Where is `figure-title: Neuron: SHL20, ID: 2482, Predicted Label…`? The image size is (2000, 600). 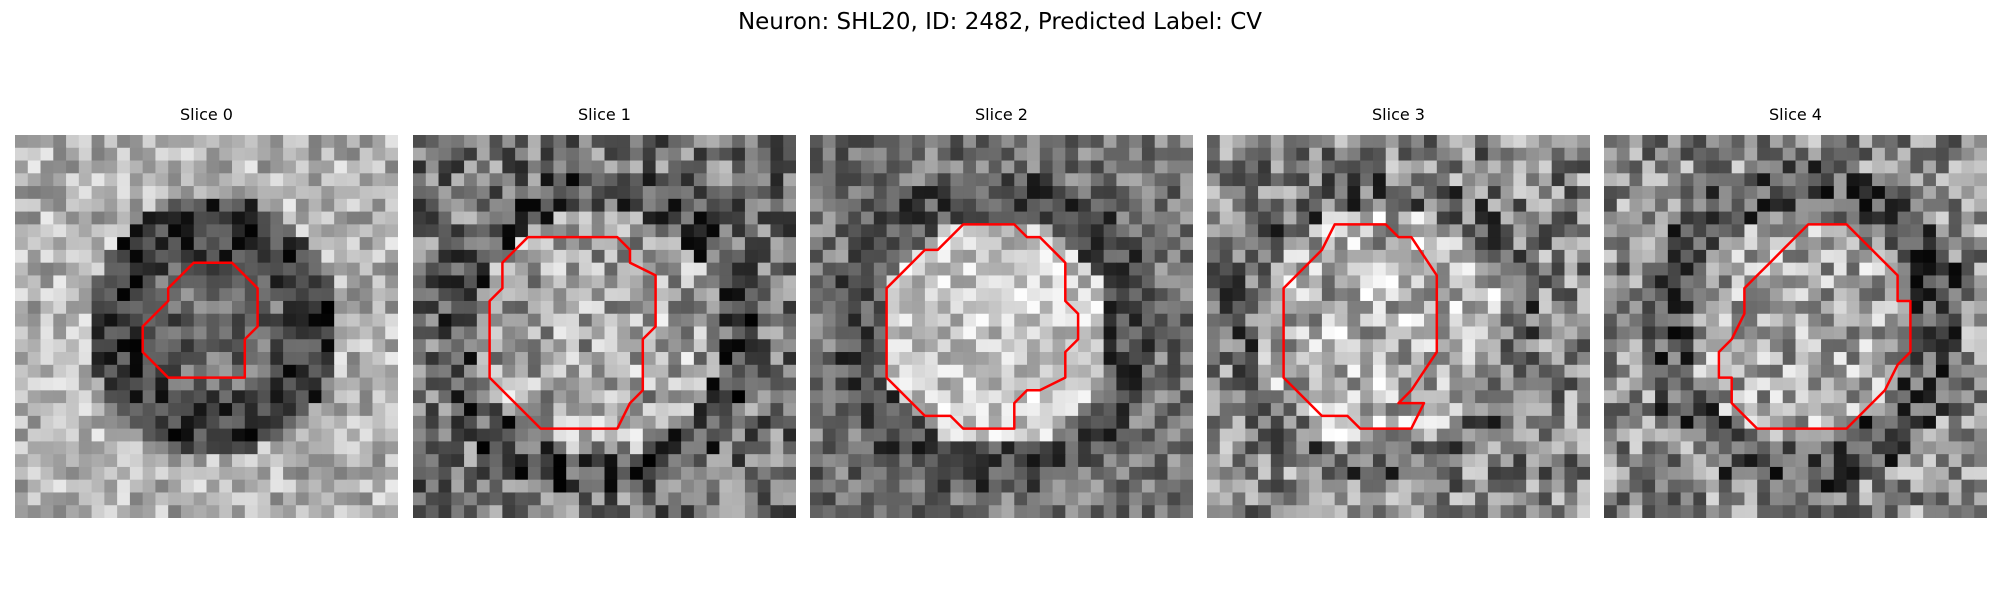 figure-title: Neuron: SHL20, ID: 2482, Predicted Label… is located at coordinates (1000, 22).